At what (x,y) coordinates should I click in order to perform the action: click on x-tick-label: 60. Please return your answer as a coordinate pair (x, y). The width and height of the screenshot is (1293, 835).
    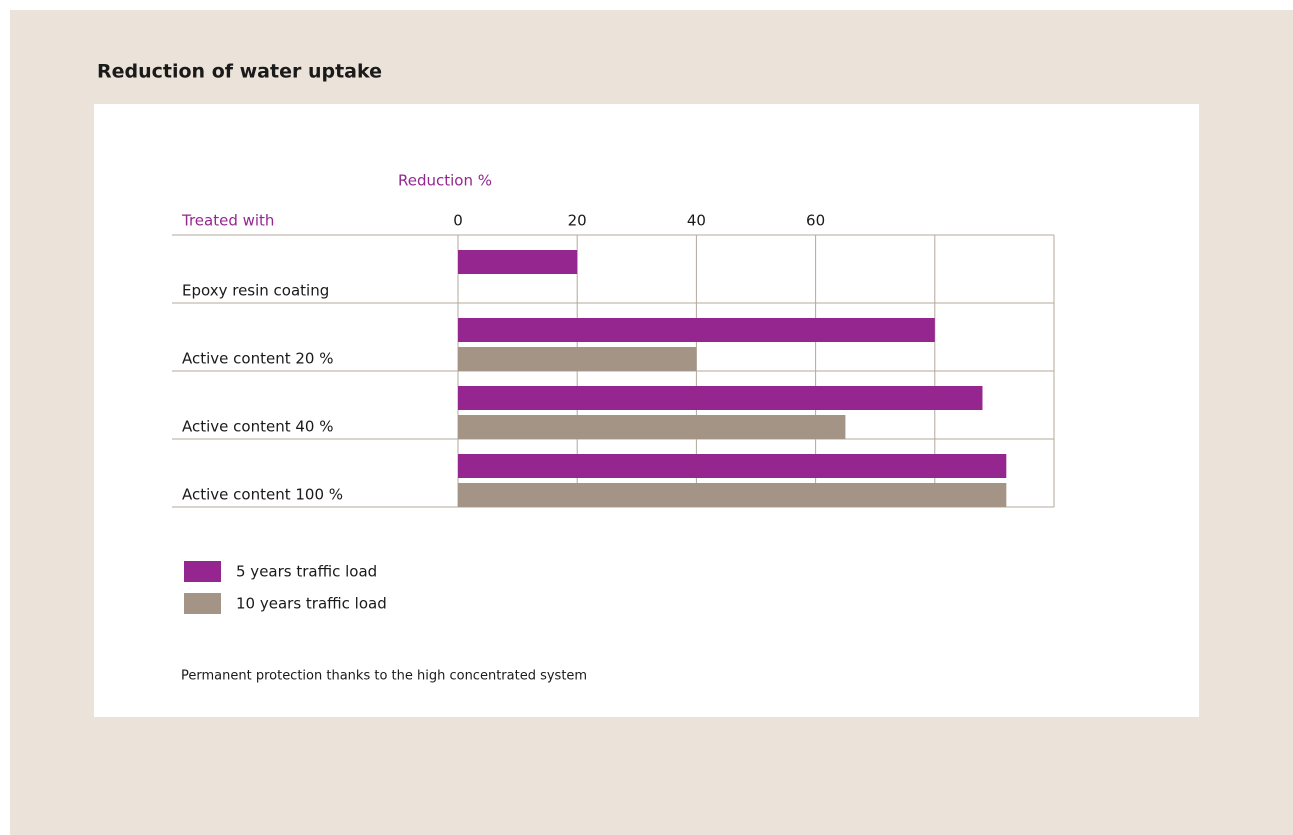
    Looking at the image, I should click on (815, 221).